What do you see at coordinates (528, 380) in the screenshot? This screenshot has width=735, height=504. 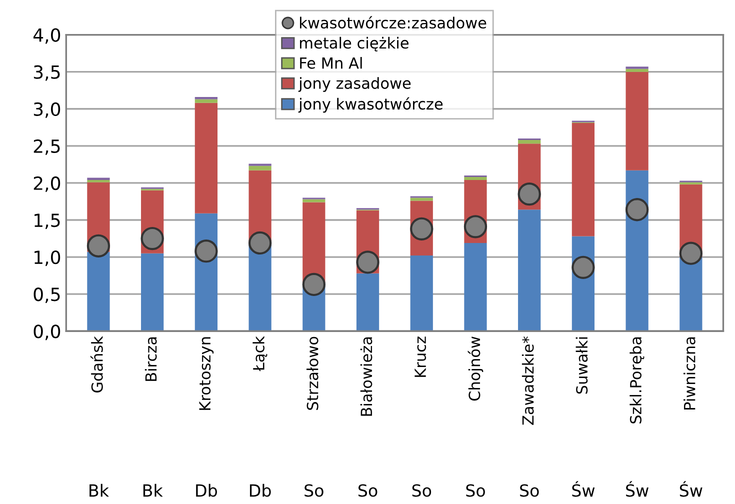 I see `x-tick-label: Zawadzkie*` at bounding box center [528, 380].